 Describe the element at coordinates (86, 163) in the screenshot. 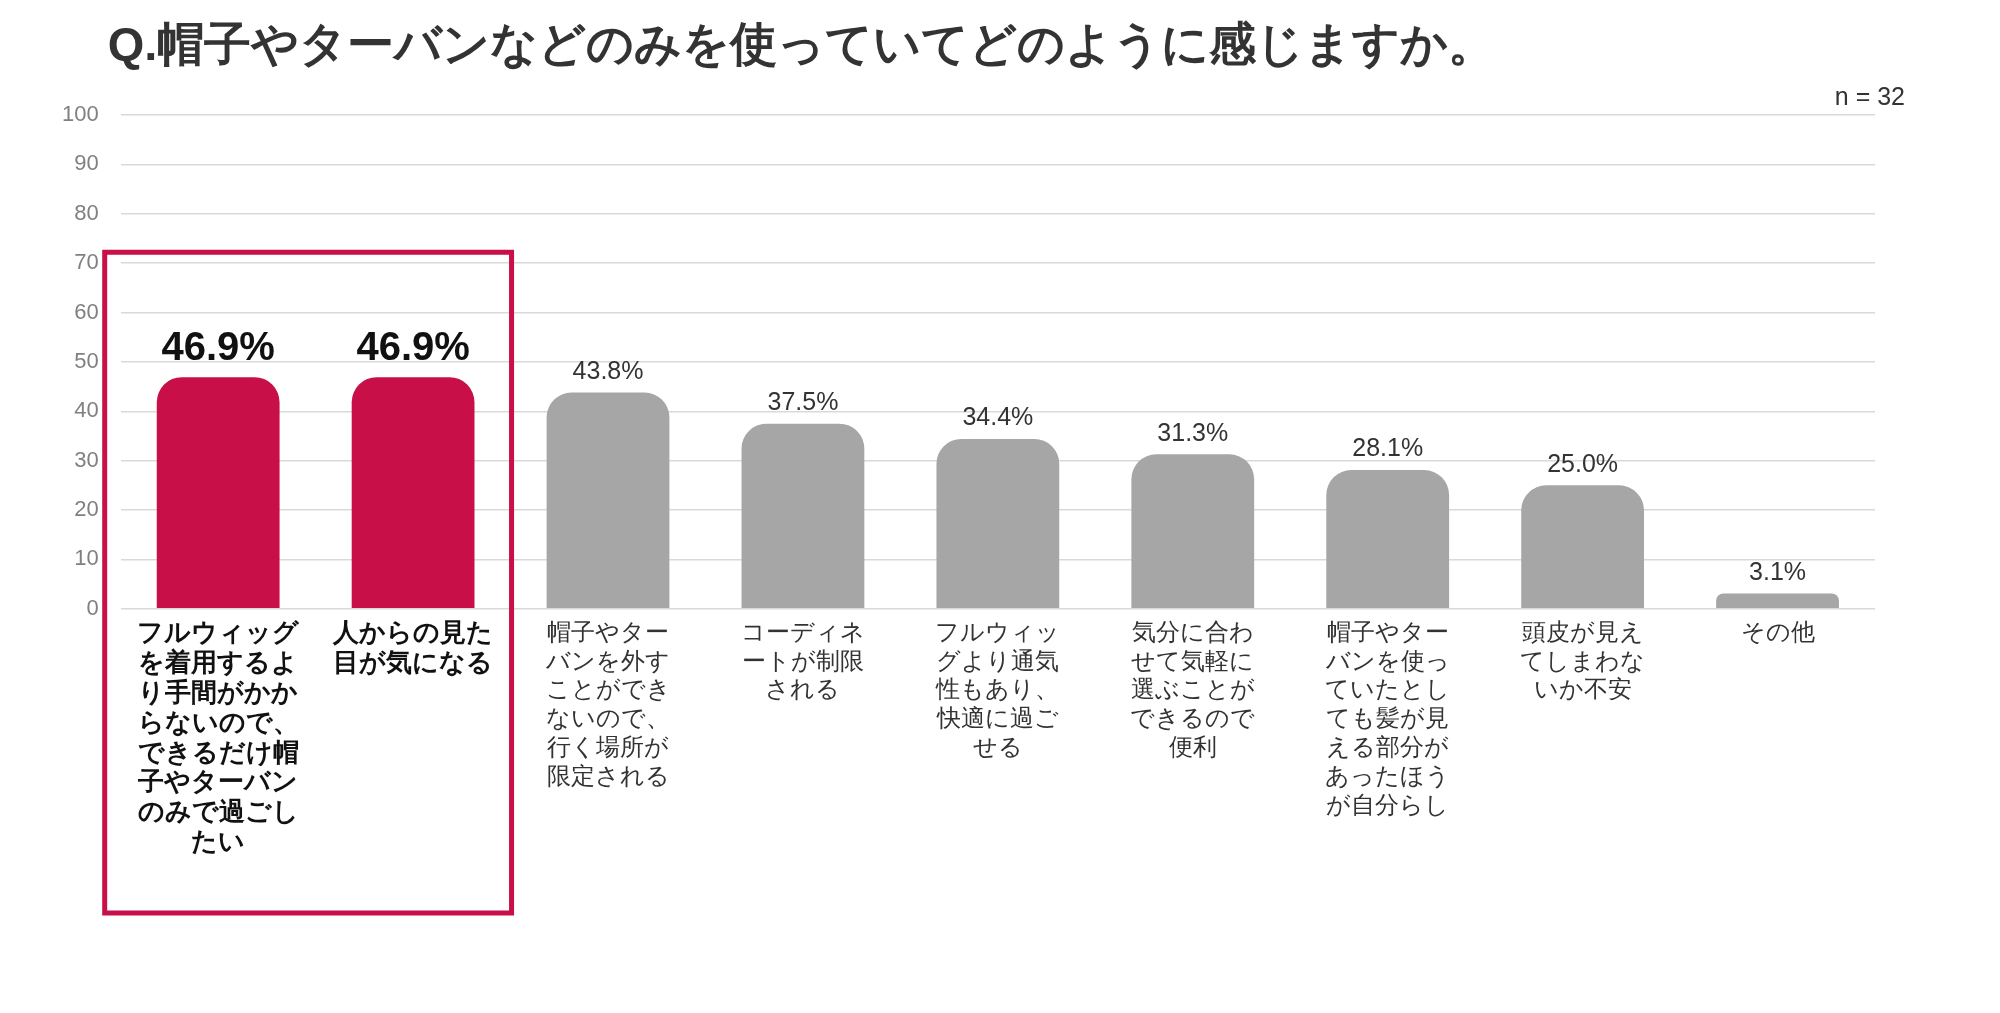

I see `y-tick-label: 90` at that location.